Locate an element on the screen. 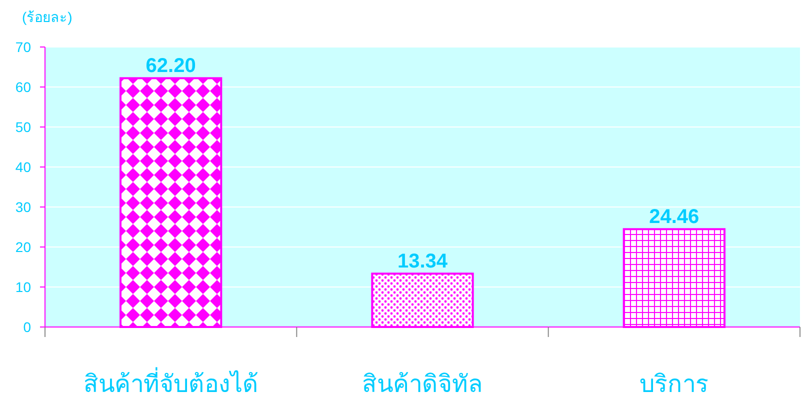 The image size is (802, 403). y-tick-label: 60 is located at coordinates (23, 87).